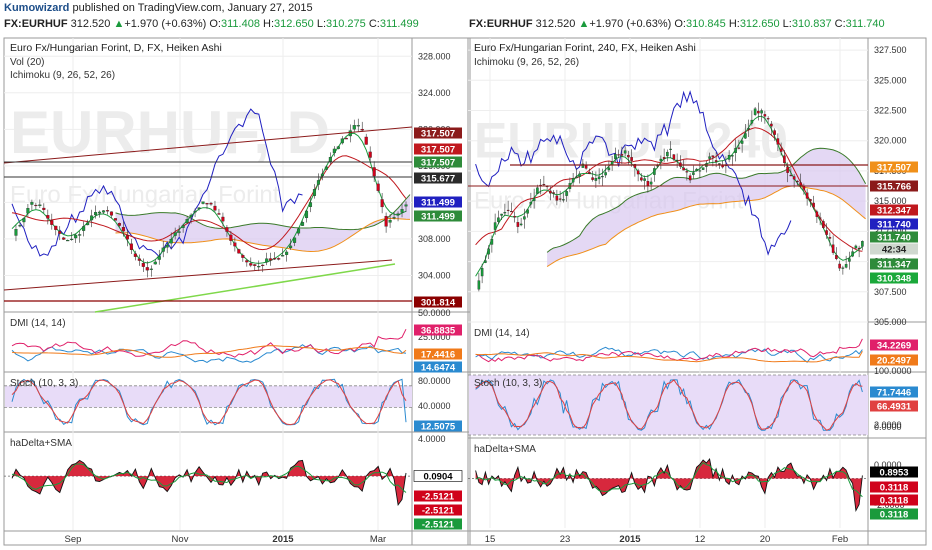 This screenshot has height=550, width=932. I want to click on right-chikou-span, so click(633, 173).